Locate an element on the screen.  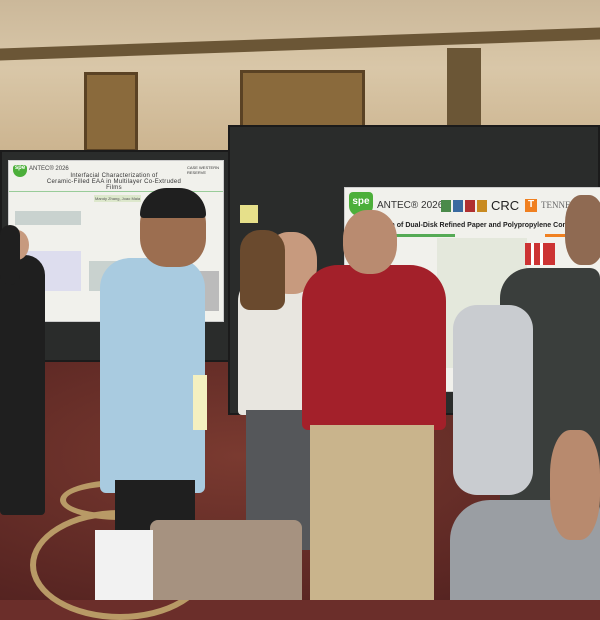
authors: Mandy Zhang, Joao Maia is located at coordinates (118, 198).